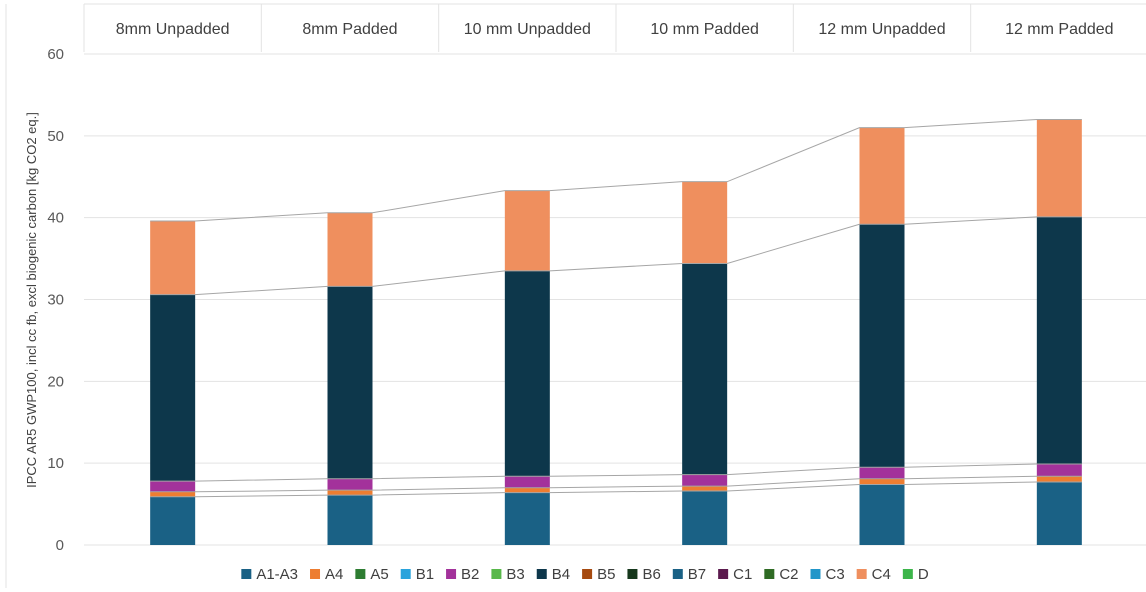 The height and width of the screenshot is (592, 1146). I want to click on legend-item-c2: C2, so click(781, 574).